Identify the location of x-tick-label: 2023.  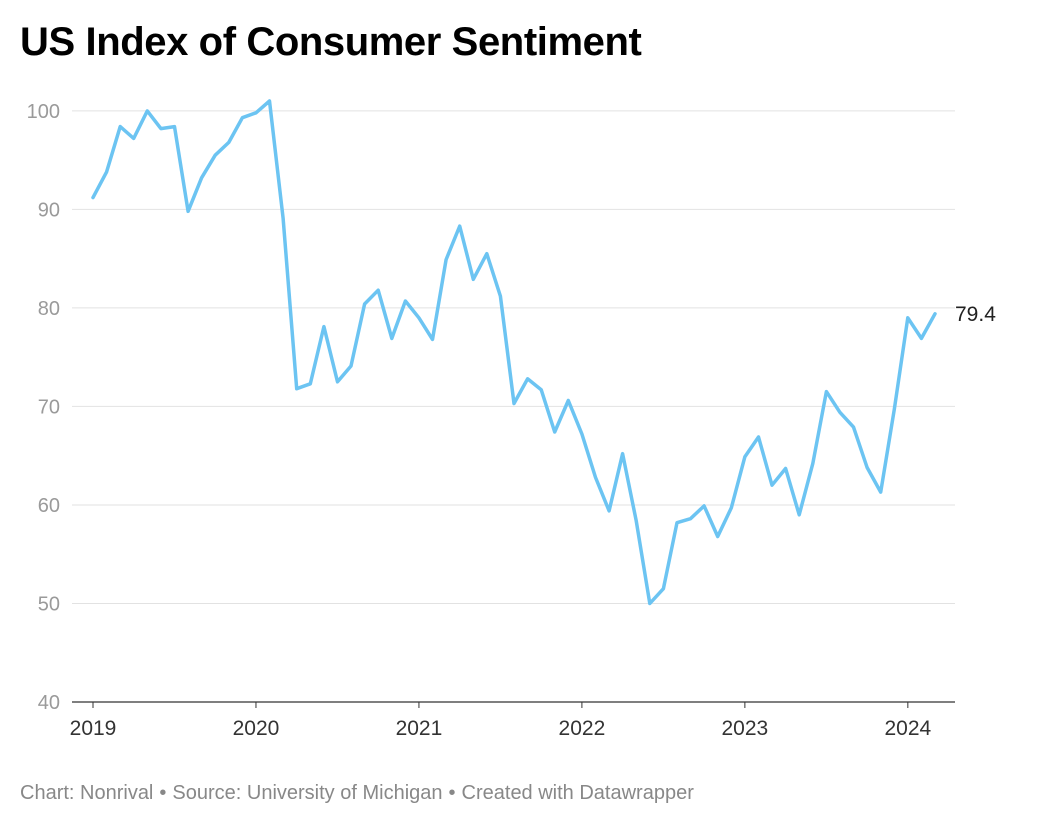
(745, 728).